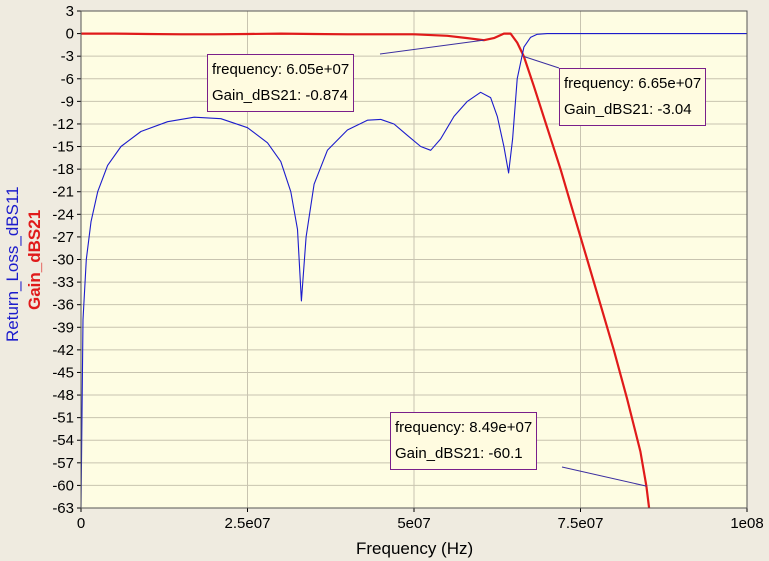  Describe the element at coordinates (633, 83) in the screenshot. I see `marker-2-frequency: frequency: 6.65e+07` at that location.